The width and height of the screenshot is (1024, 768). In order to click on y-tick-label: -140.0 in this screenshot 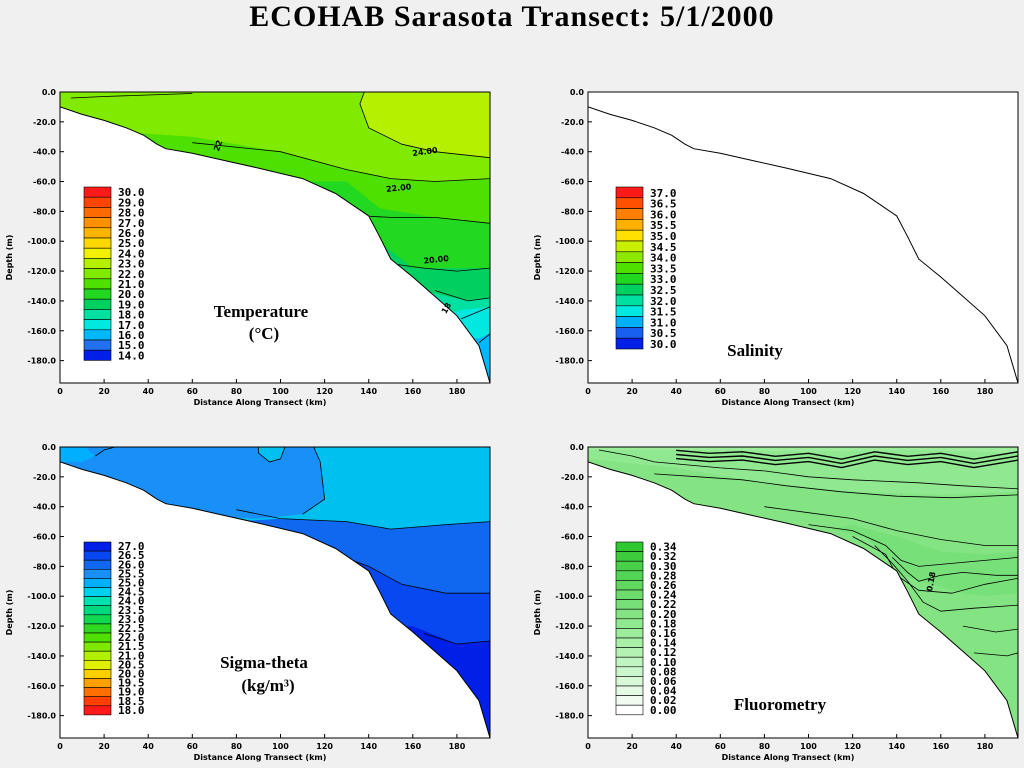, I will do `click(41, 656)`.